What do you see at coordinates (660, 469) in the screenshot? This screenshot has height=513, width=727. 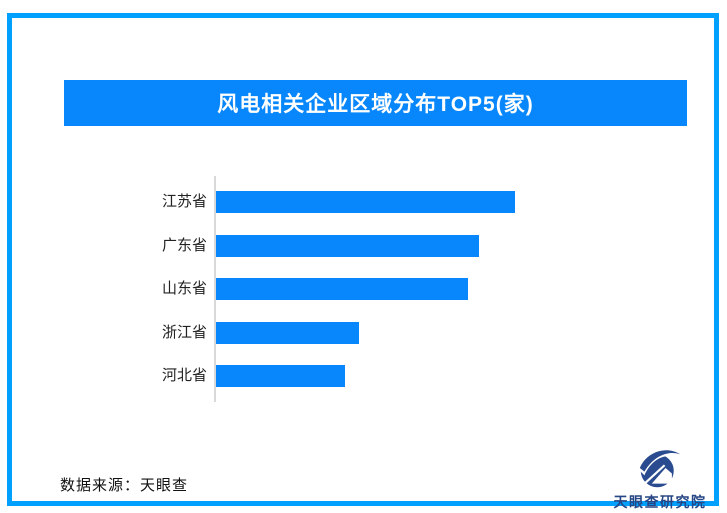 I see `tianyancha-logo-icon` at bounding box center [660, 469].